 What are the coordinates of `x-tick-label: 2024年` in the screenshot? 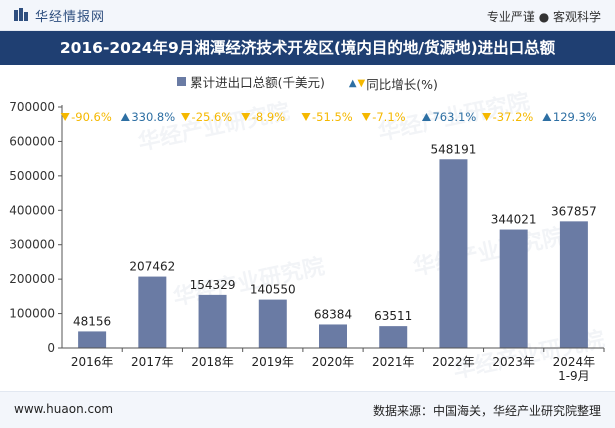 It's located at (574, 362).